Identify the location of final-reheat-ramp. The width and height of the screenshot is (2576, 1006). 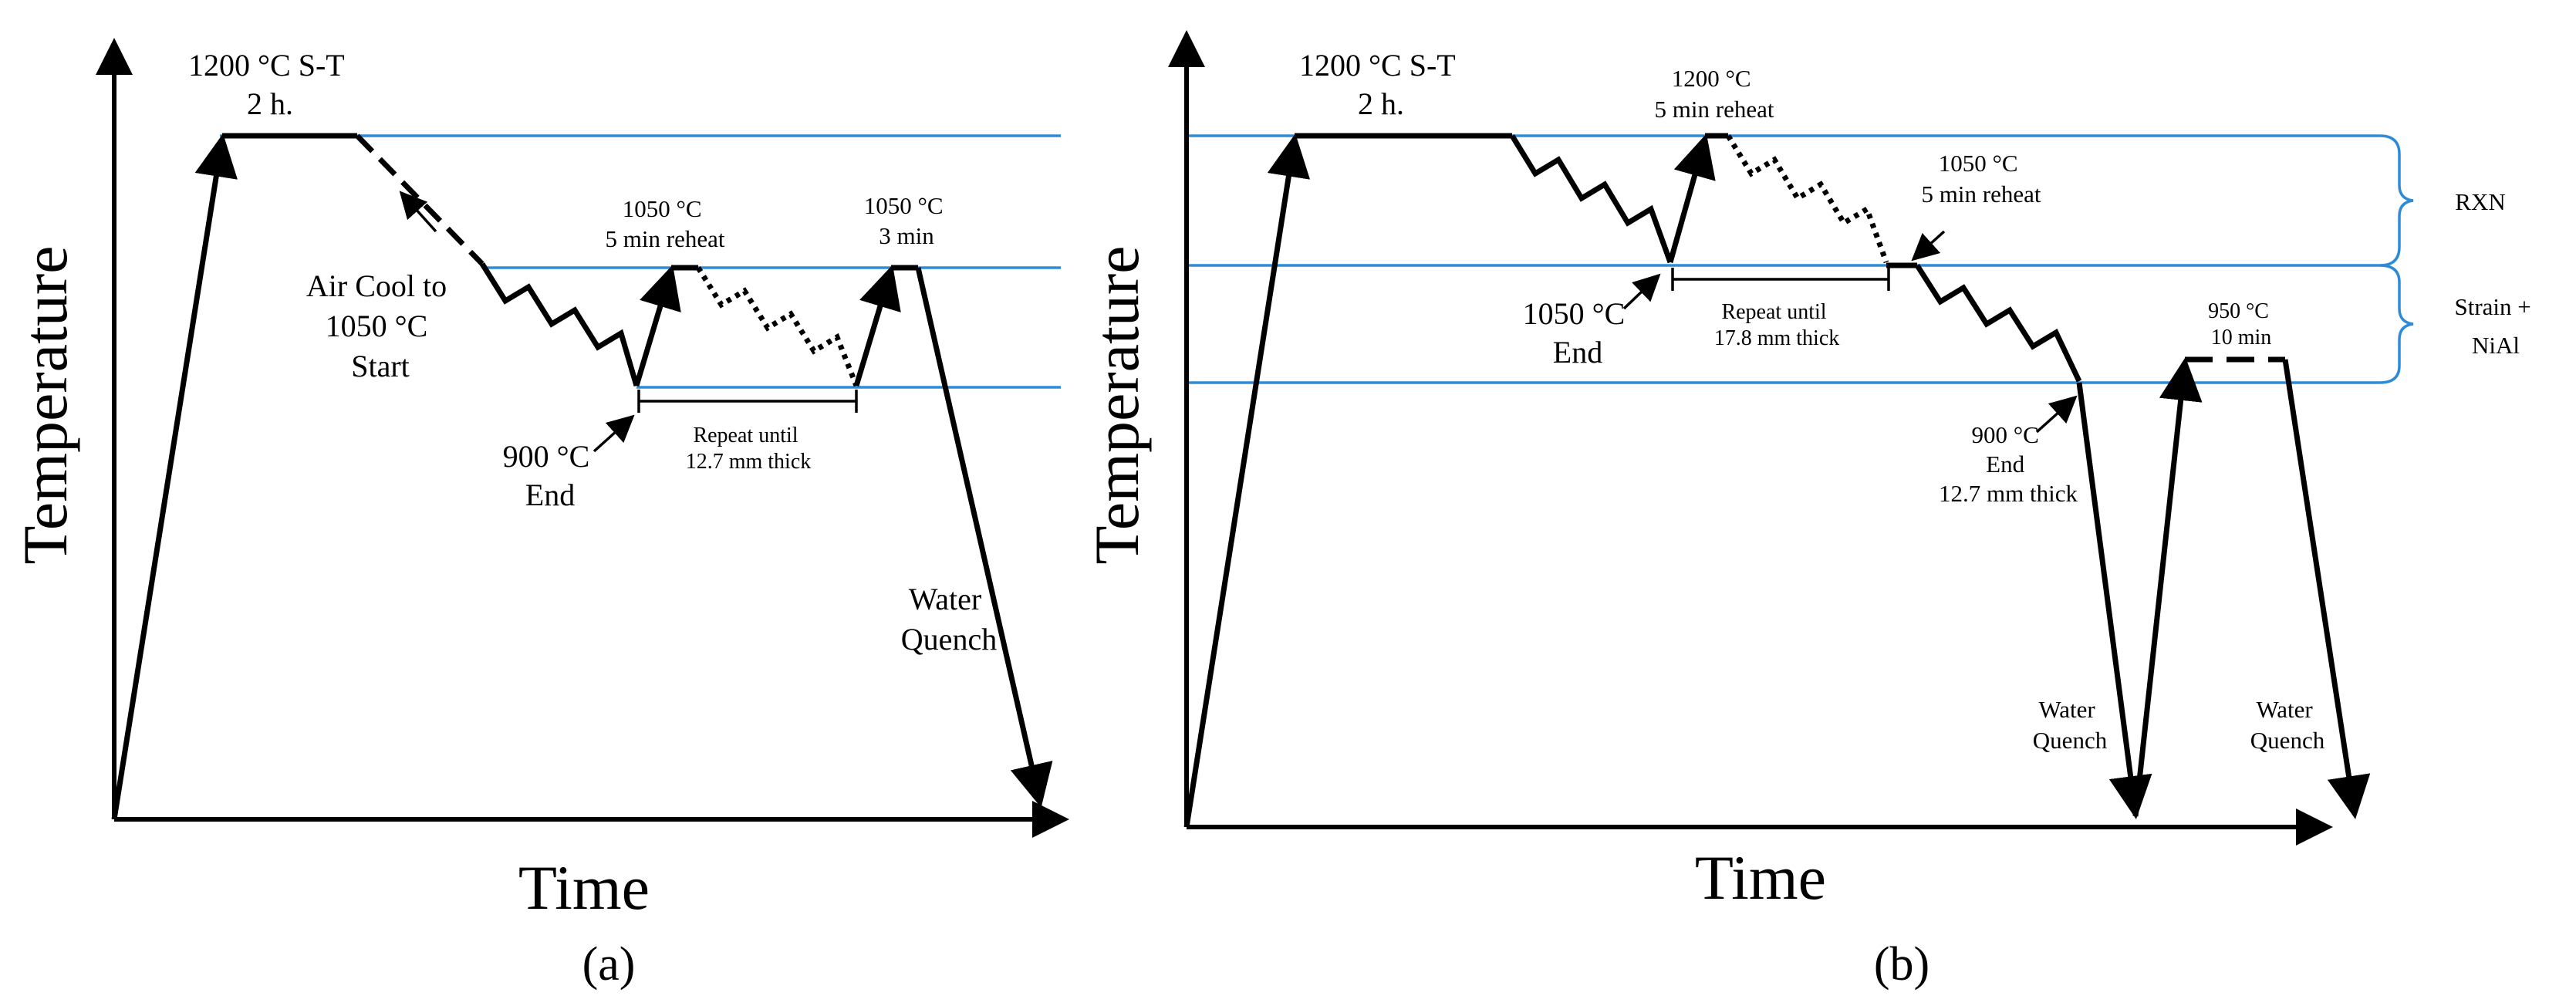
(877, 326).